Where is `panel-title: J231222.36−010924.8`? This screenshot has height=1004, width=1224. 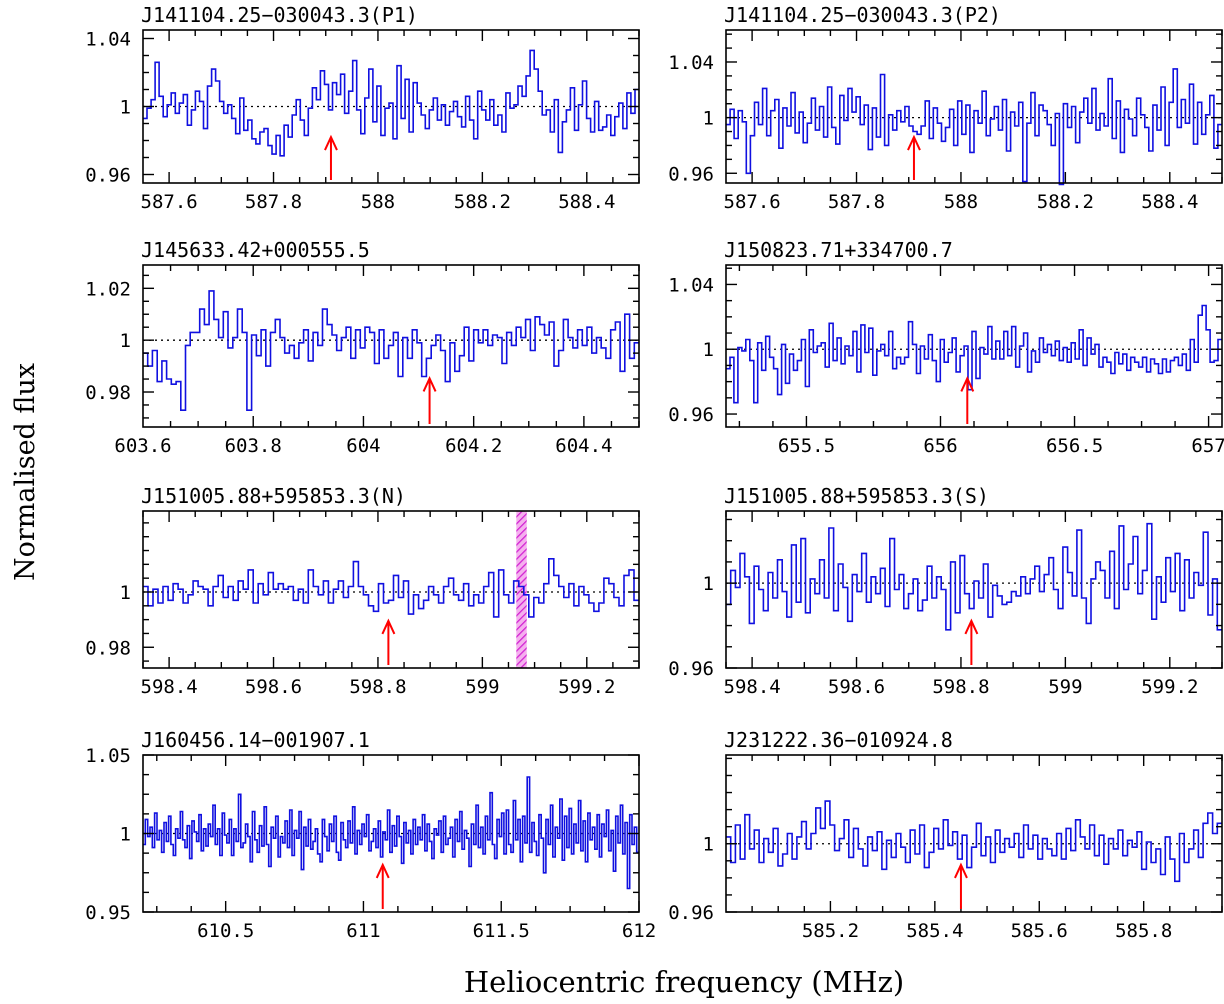 panel-title: J231222.36−010924.8 is located at coordinates (838, 740).